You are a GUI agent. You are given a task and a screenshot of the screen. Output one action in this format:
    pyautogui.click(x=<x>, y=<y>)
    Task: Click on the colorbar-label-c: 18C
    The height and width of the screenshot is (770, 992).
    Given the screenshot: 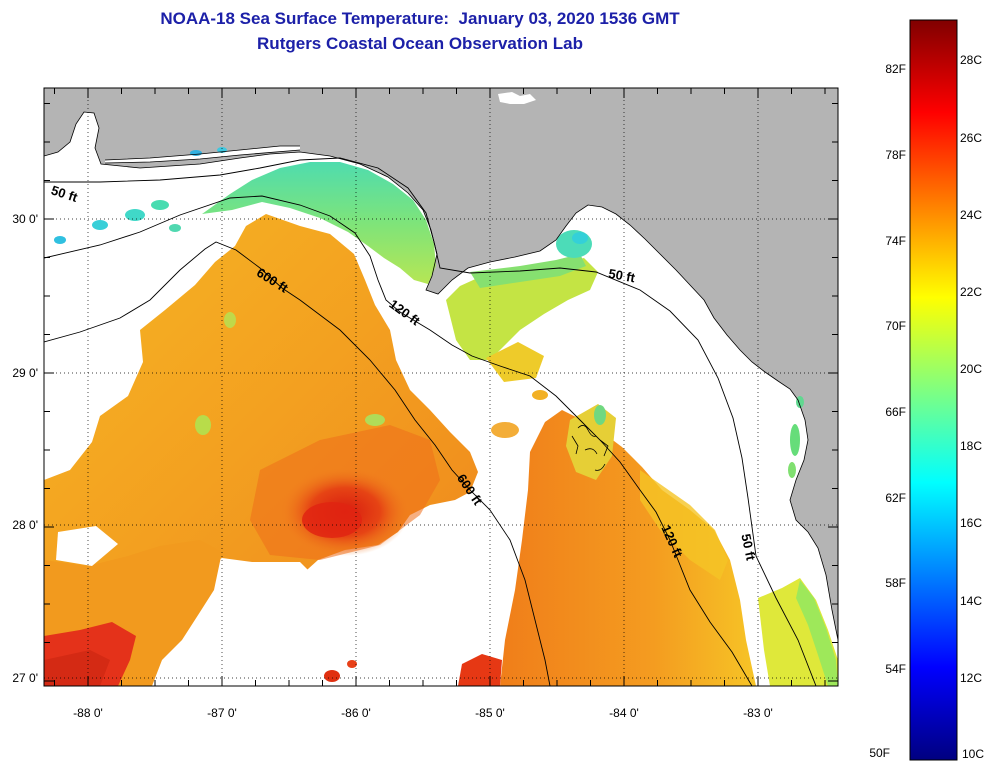 What is the action you would take?
    pyautogui.click(x=971, y=446)
    